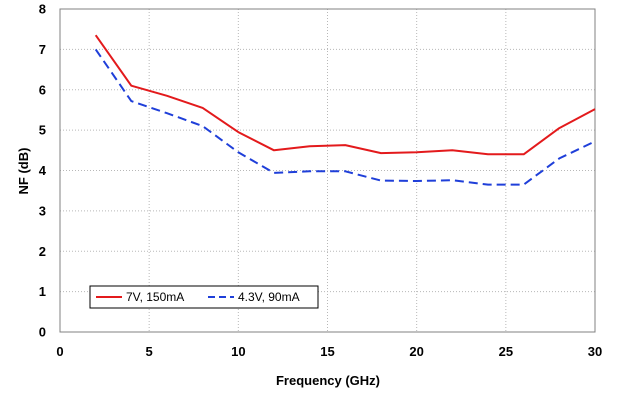 The width and height of the screenshot is (618, 393). Describe the element at coordinates (42, 89) in the screenshot. I see `y-tick-label: 6` at that location.